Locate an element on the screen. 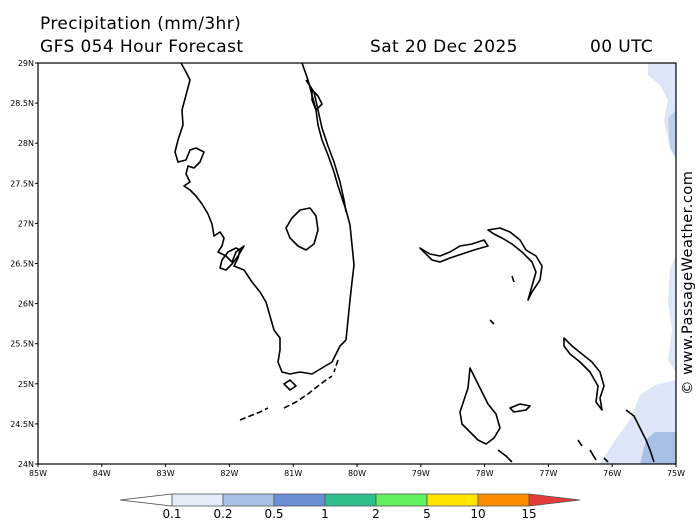 The height and width of the screenshot is (525, 700). map-title: Precipitation (mm/3hr) is located at coordinates (141, 24).